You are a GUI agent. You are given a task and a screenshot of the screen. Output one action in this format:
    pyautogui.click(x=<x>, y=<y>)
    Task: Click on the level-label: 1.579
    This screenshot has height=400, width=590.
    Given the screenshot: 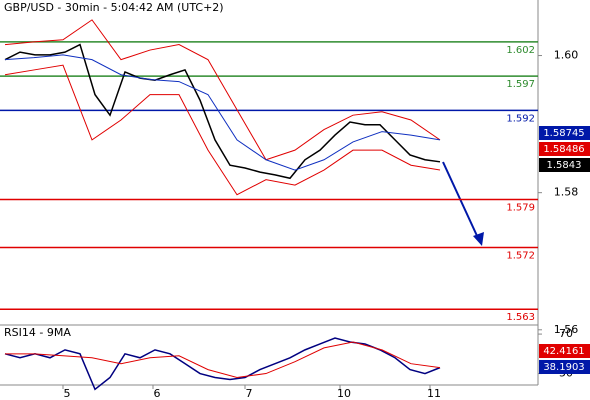 What is the action you would take?
    pyautogui.click(x=520, y=208)
    